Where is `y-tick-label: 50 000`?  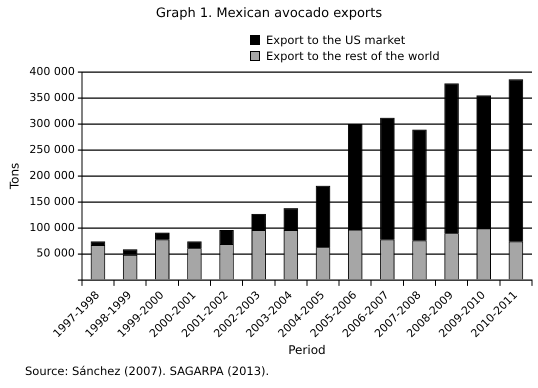
y-tick-label: 50 000 is located at coordinates (55, 253).